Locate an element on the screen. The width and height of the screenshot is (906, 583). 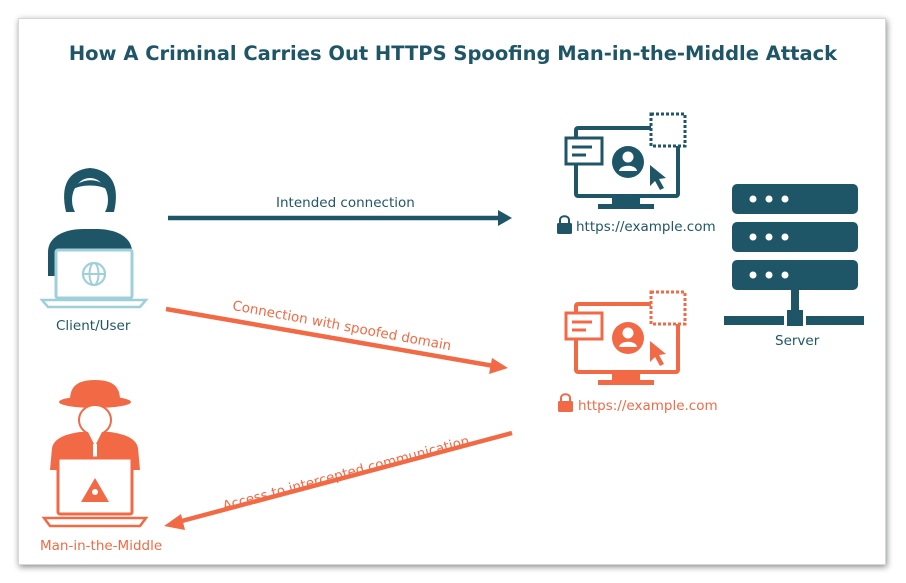
spoofed-website-icon is located at coordinates (625, 337).